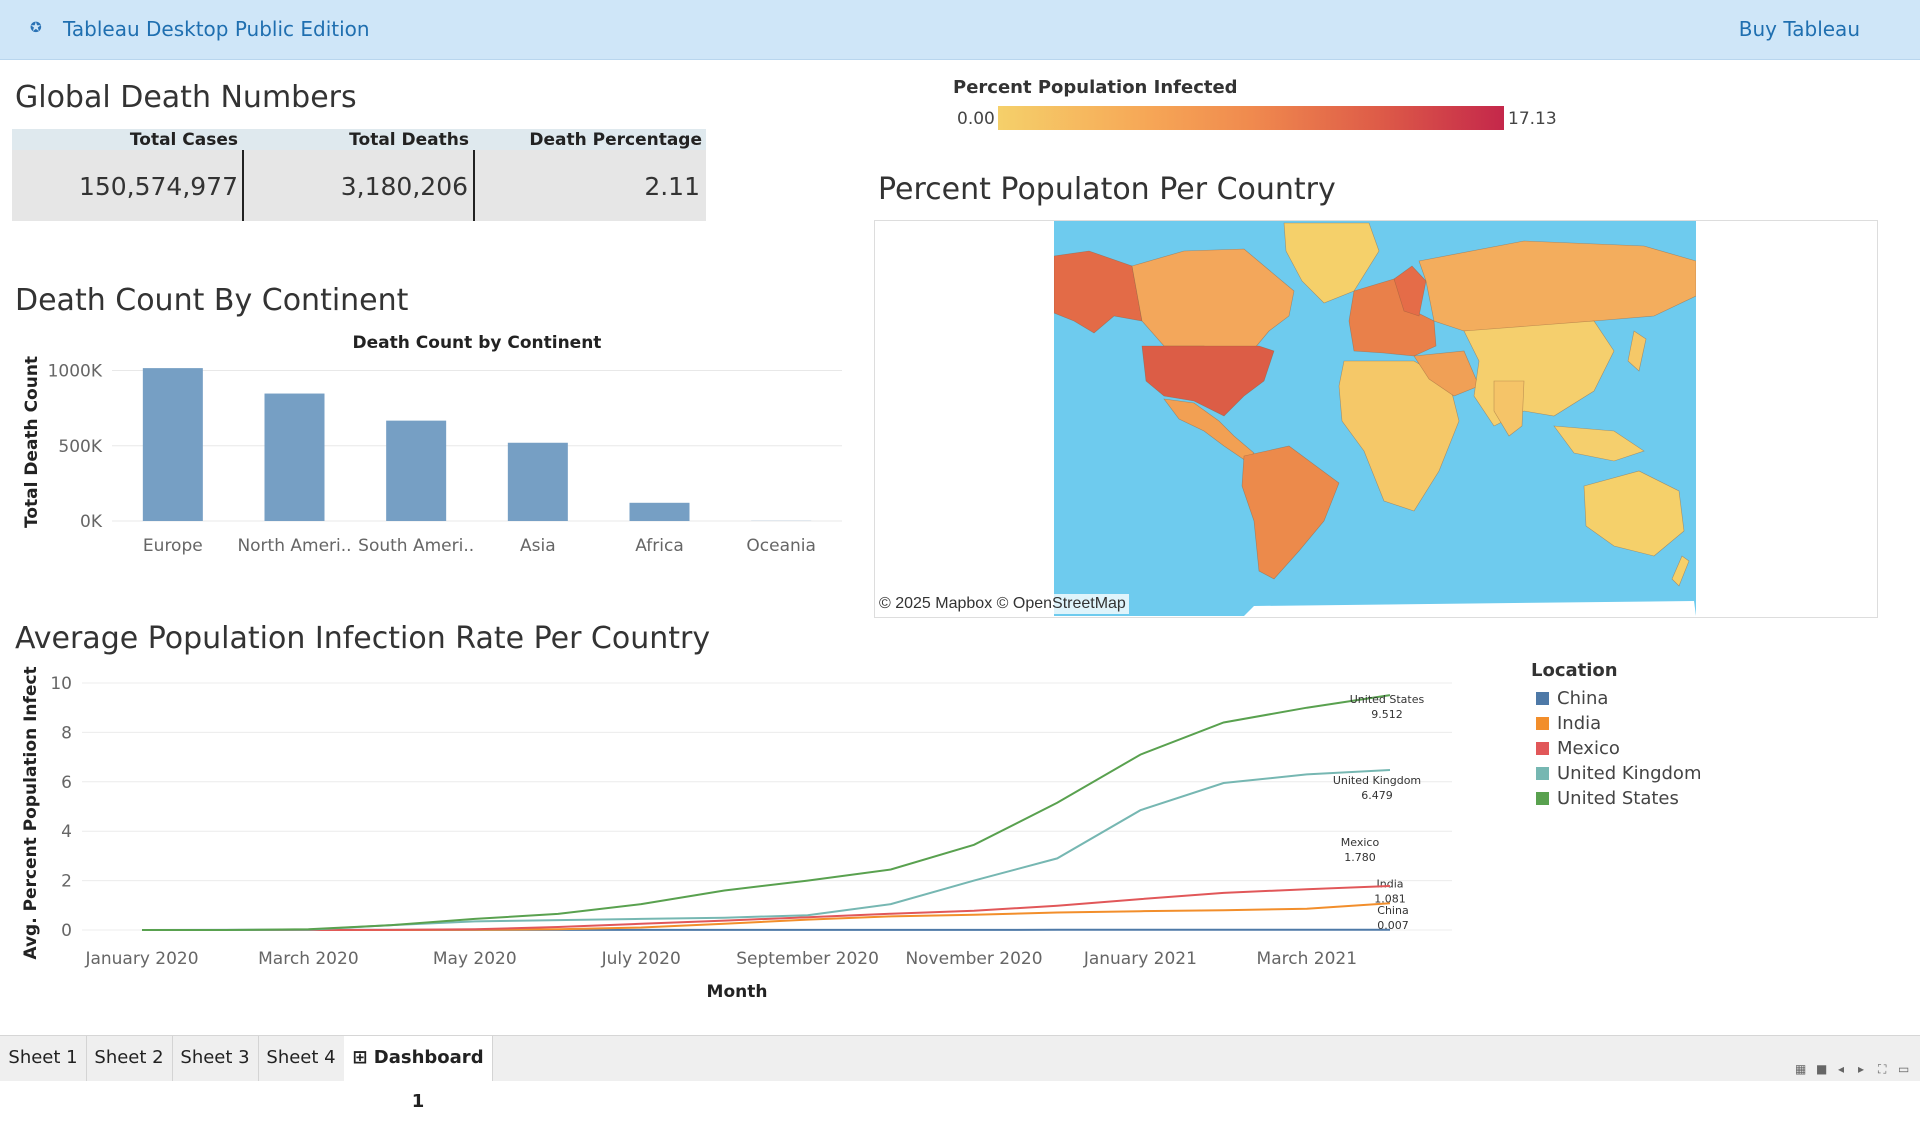  What do you see at coordinates (1821, 1069) in the screenshot?
I see `filmstrip-view-icon: ■` at bounding box center [1821, 1069].